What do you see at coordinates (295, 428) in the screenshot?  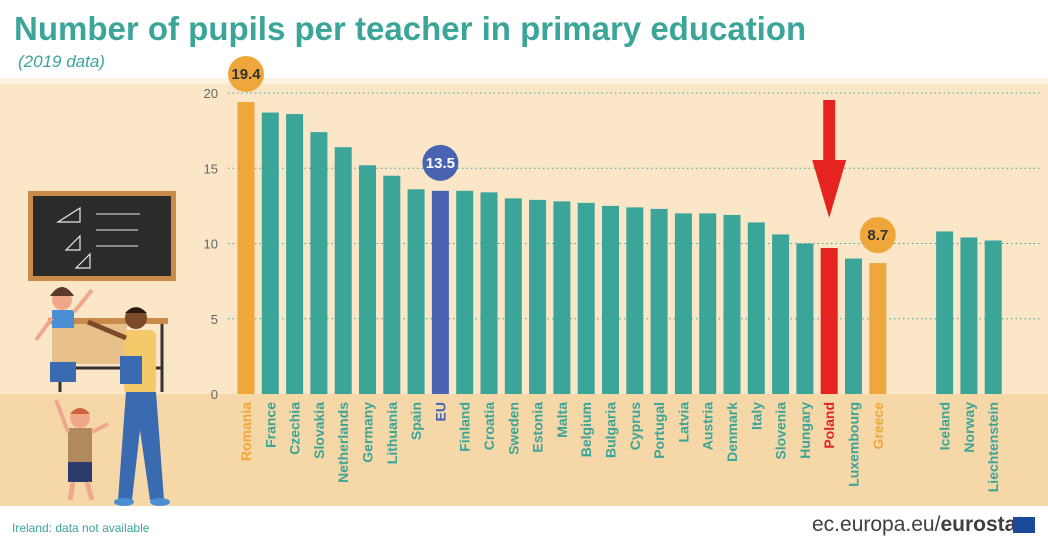 I see `category-label: Czechia` at bounding box center [295, 428].